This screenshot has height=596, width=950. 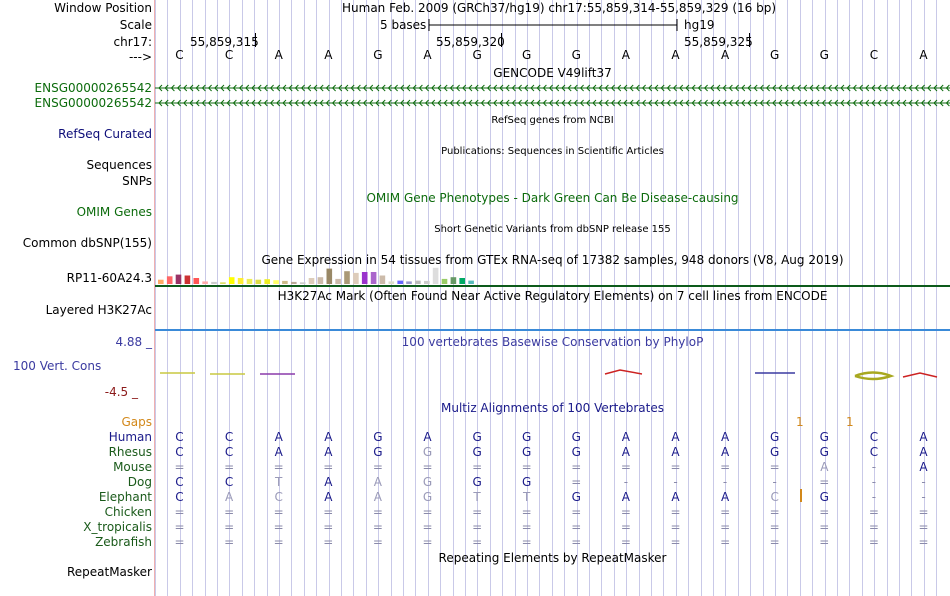 I want to click on gaps-label: Gaps, so click(x=136, y=422).